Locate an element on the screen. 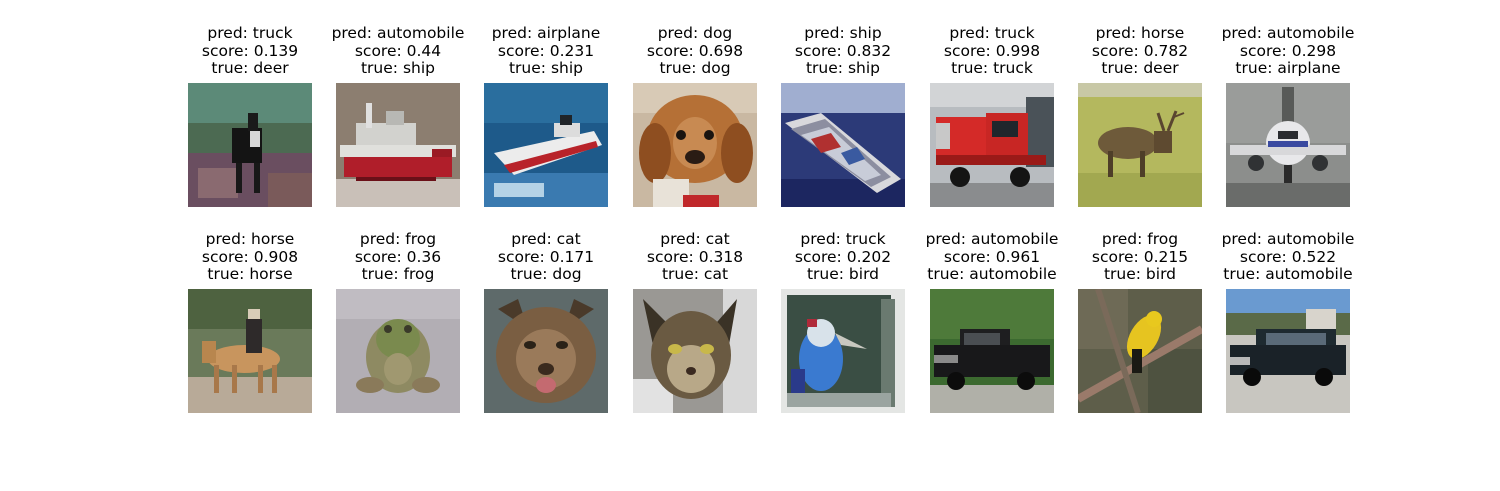  grid-cell: pred: truck score: 0.998 true: truck is located at coordinates (992, 51).